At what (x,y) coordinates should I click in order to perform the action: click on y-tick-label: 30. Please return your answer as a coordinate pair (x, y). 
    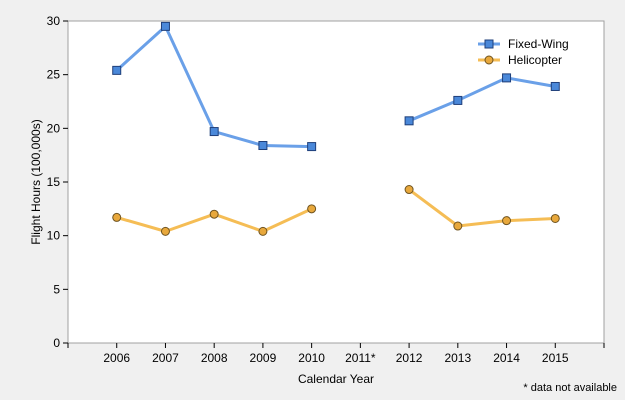
    Looking at the image, I should click on (54, 21).